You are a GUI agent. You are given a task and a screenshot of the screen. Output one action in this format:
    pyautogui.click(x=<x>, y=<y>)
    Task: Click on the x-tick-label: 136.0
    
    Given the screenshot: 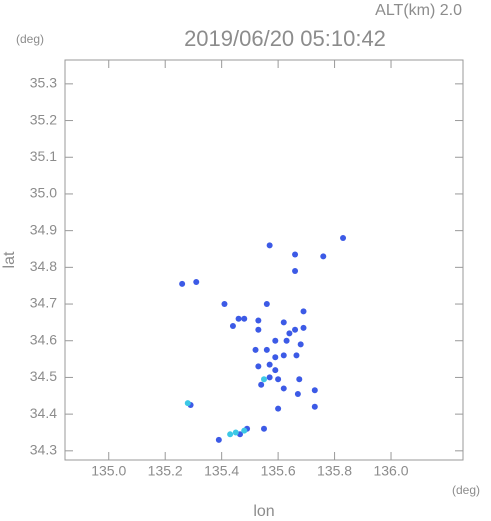 What is the action you would take?
    pyautogui.click(x=390, y=471)
    